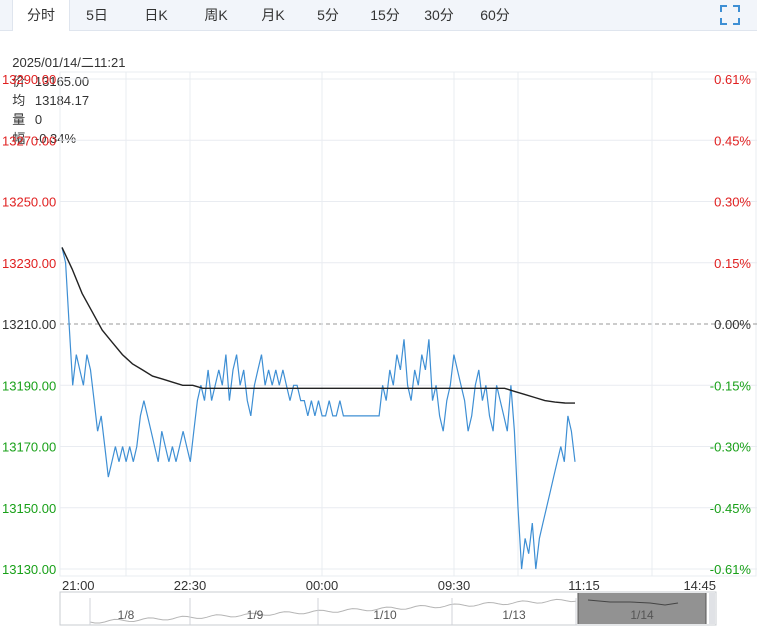  I want to click on navigator-scrollbar, so click(712, 608).